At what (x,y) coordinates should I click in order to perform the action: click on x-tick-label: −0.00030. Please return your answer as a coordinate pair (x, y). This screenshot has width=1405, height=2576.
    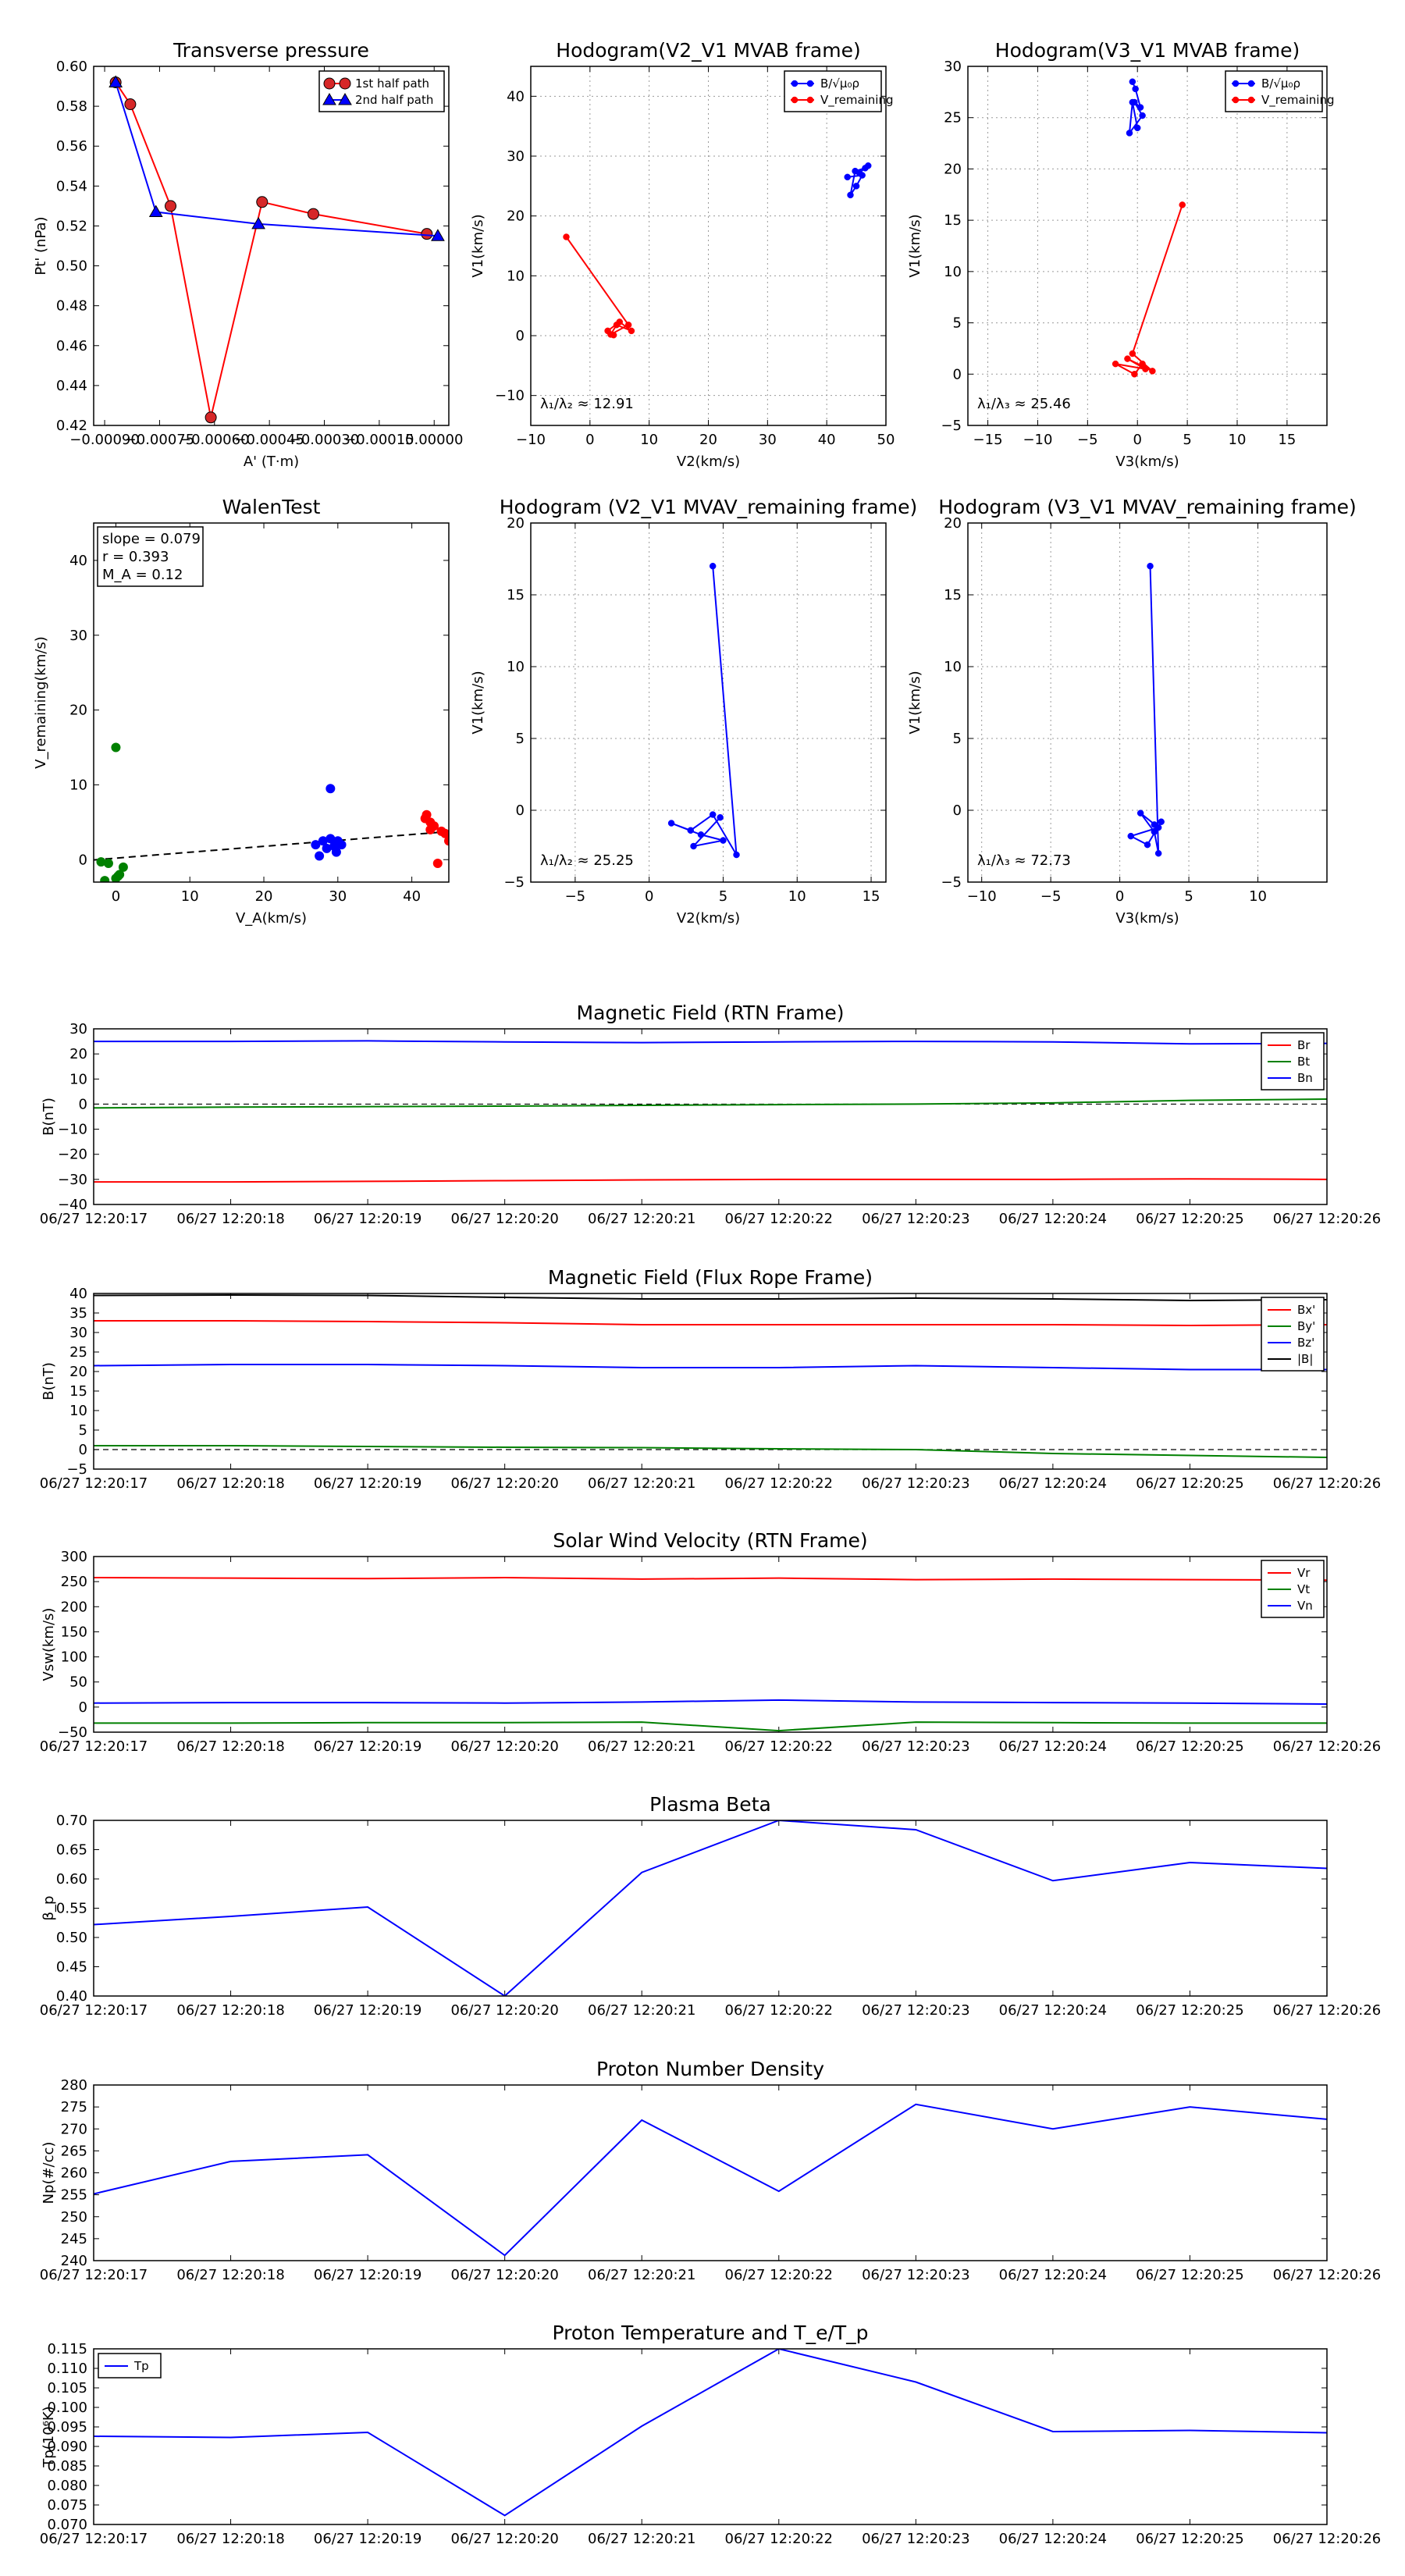
    Looking at the image, I should click on (325, 440).